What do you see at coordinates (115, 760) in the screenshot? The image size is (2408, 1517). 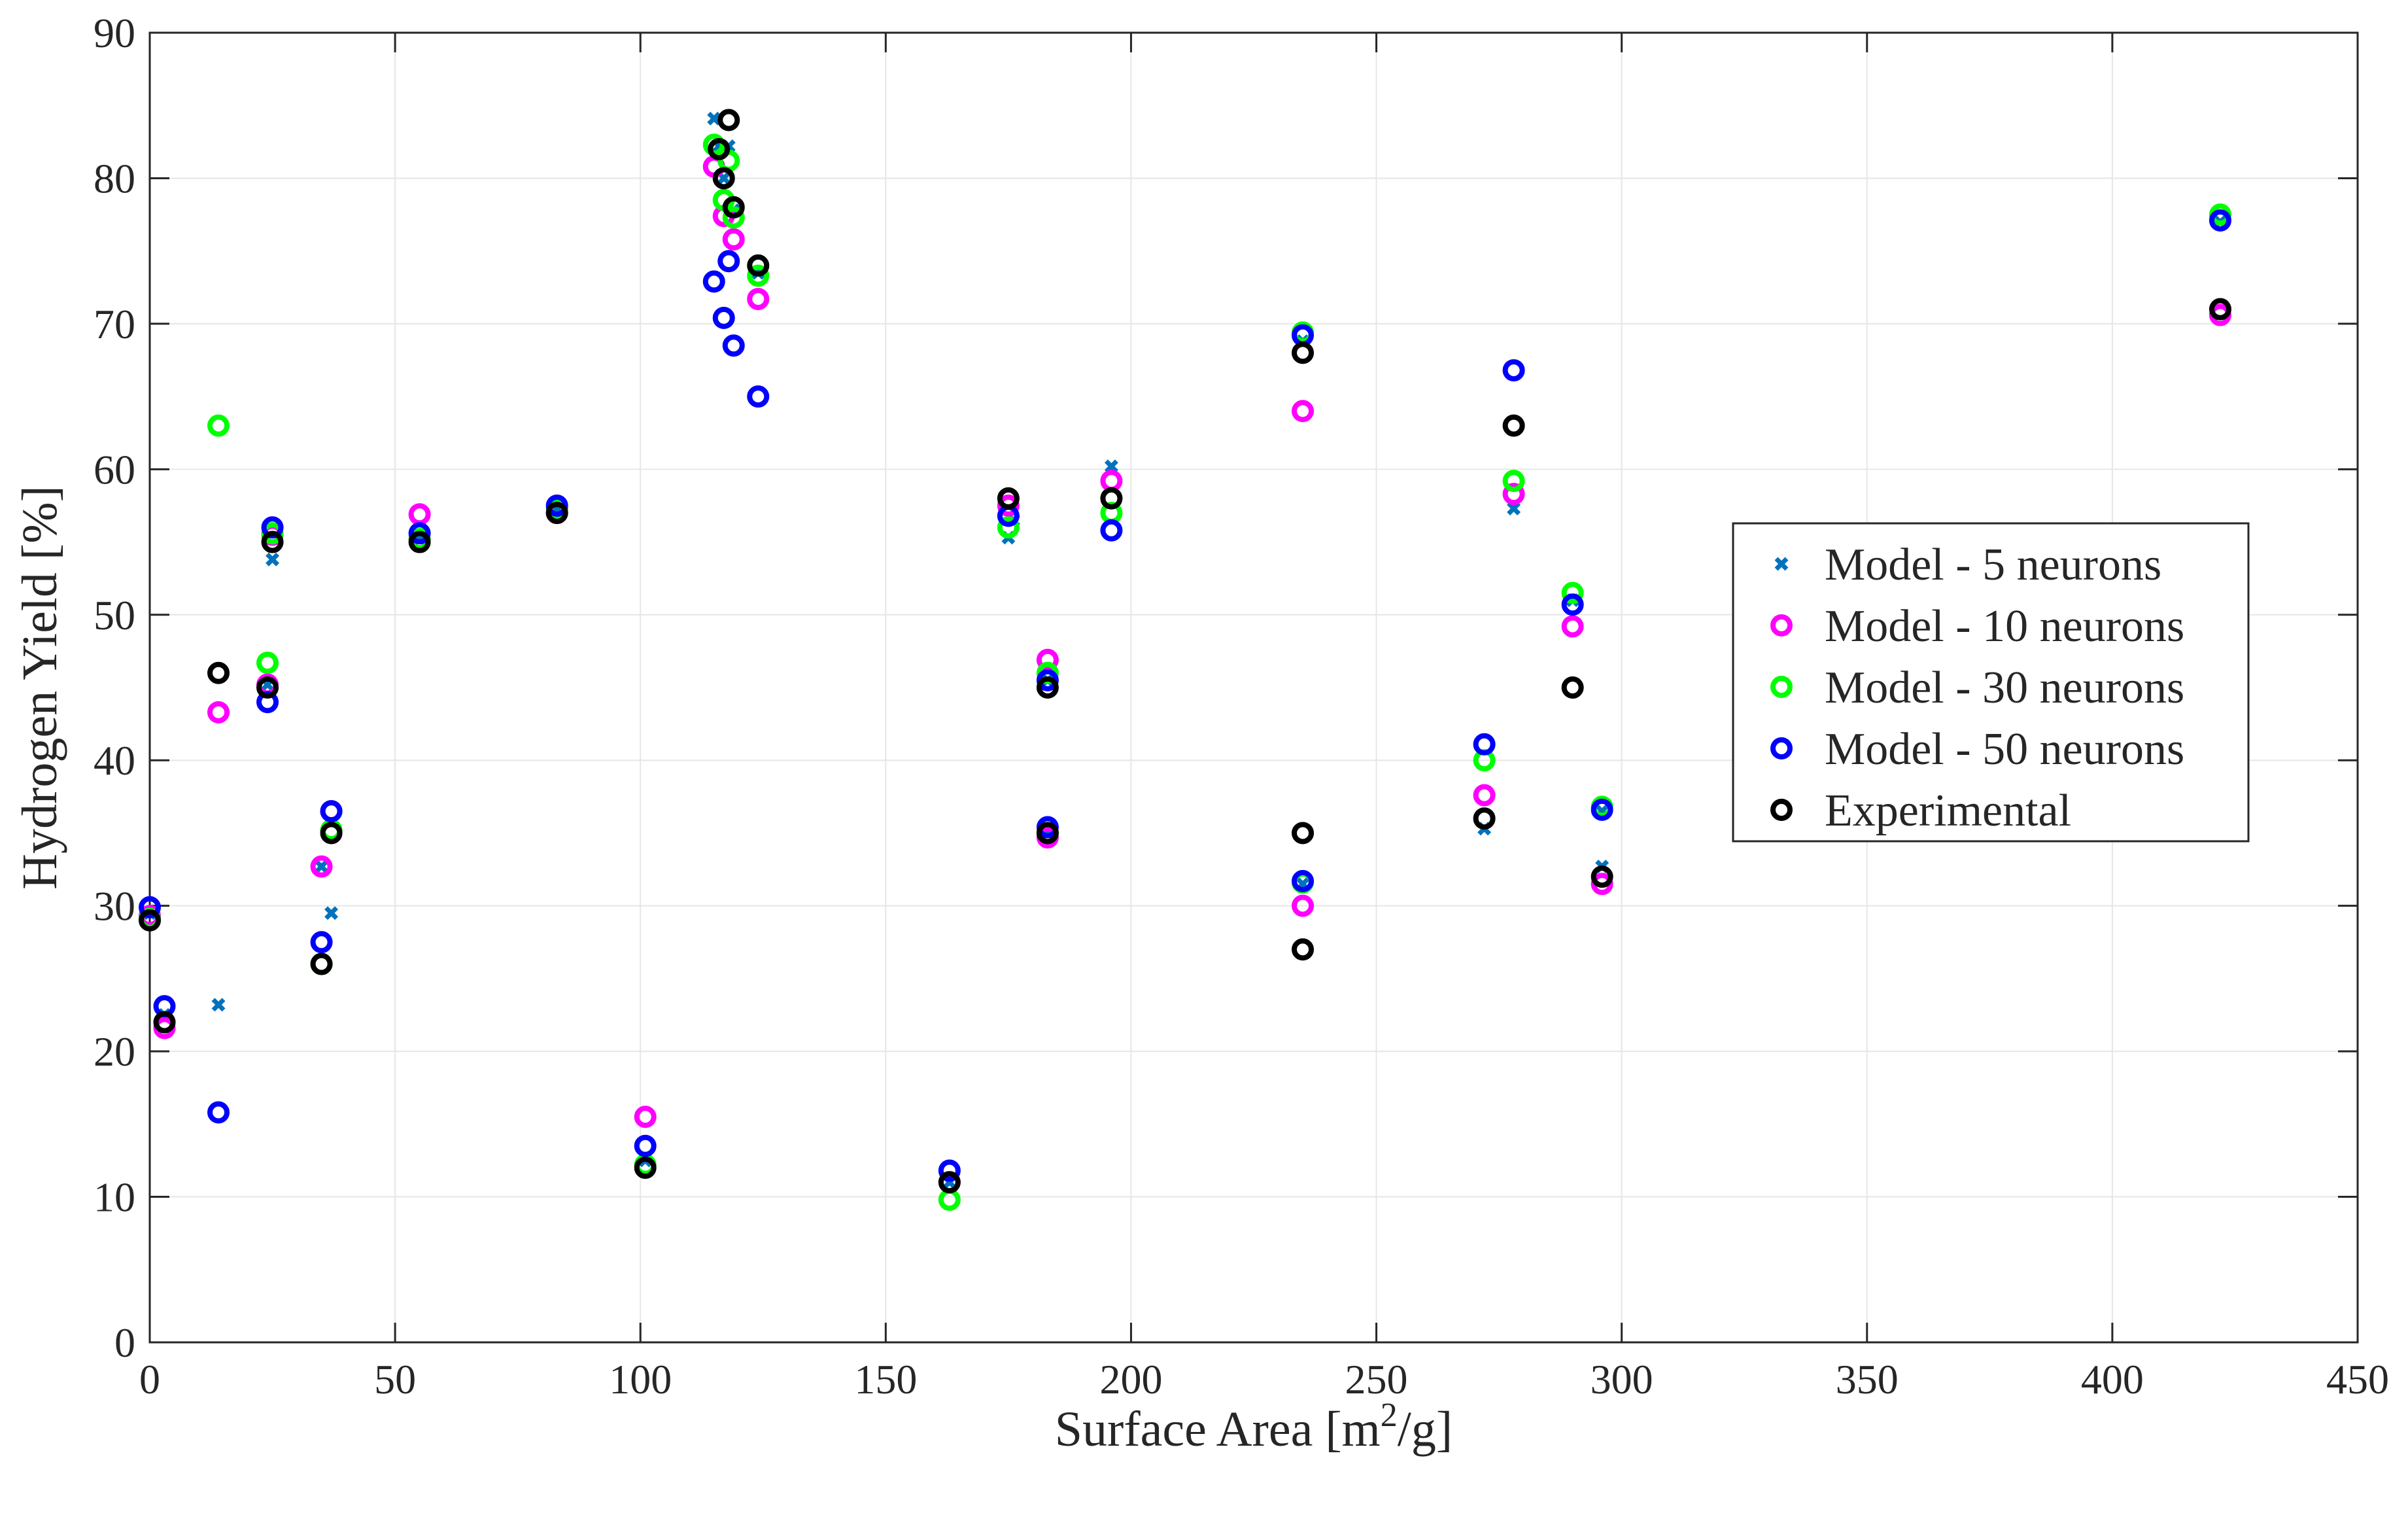 I see `y-tick-label: 40` at bounding box center [115, 760].